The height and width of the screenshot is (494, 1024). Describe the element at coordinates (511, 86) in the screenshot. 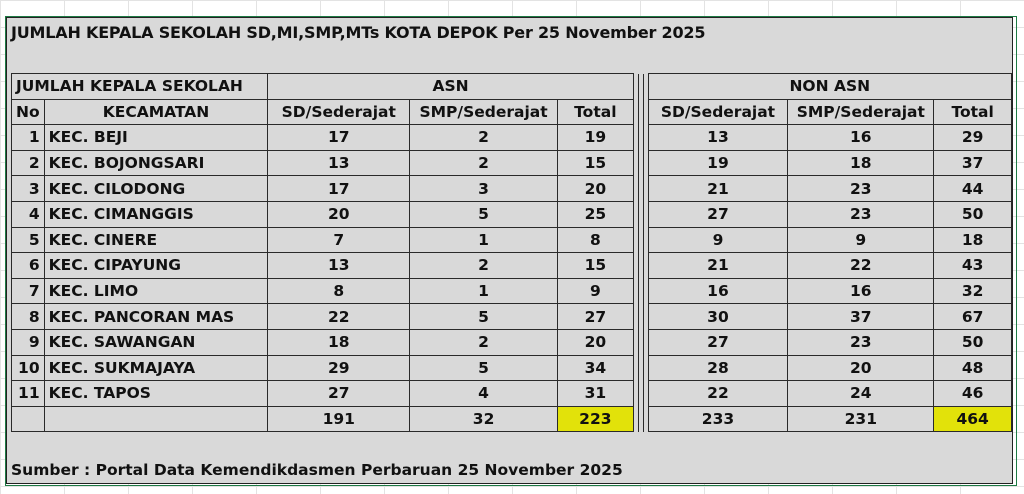

I see `group-header-row: JUMLAH KEPALA SEKOLAH ASN NON ASN` at that location.